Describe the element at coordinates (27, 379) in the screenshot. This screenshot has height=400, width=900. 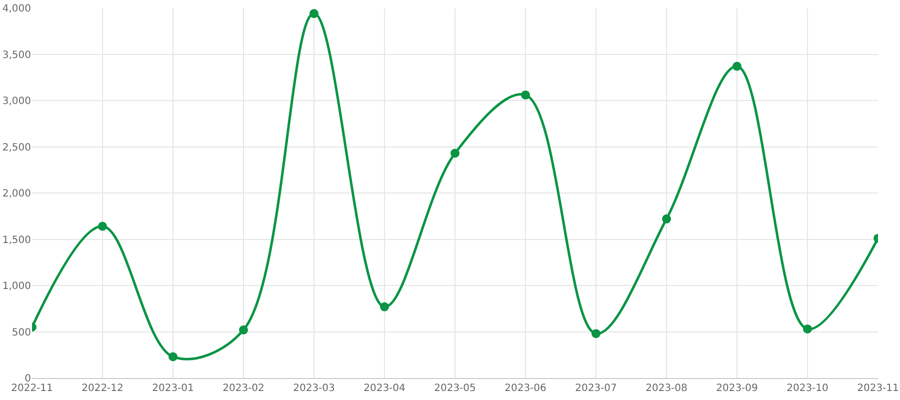
I see `y-tick-label: 0` at that location.